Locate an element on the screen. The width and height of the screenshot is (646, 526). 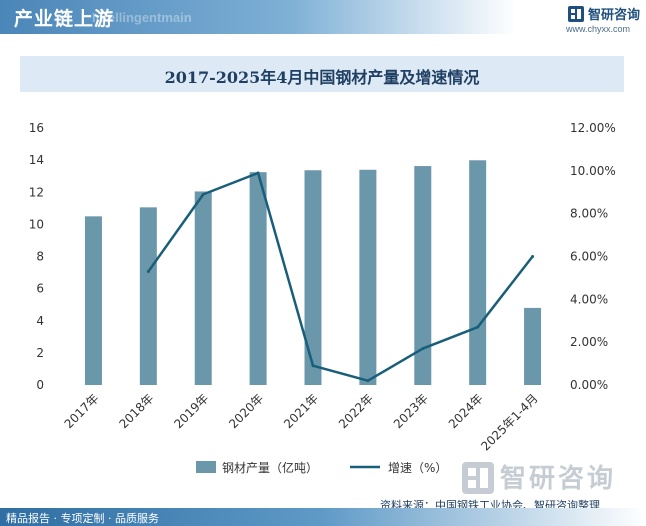
right-tick-label: 12.00% is located at coordinates (593, 128).